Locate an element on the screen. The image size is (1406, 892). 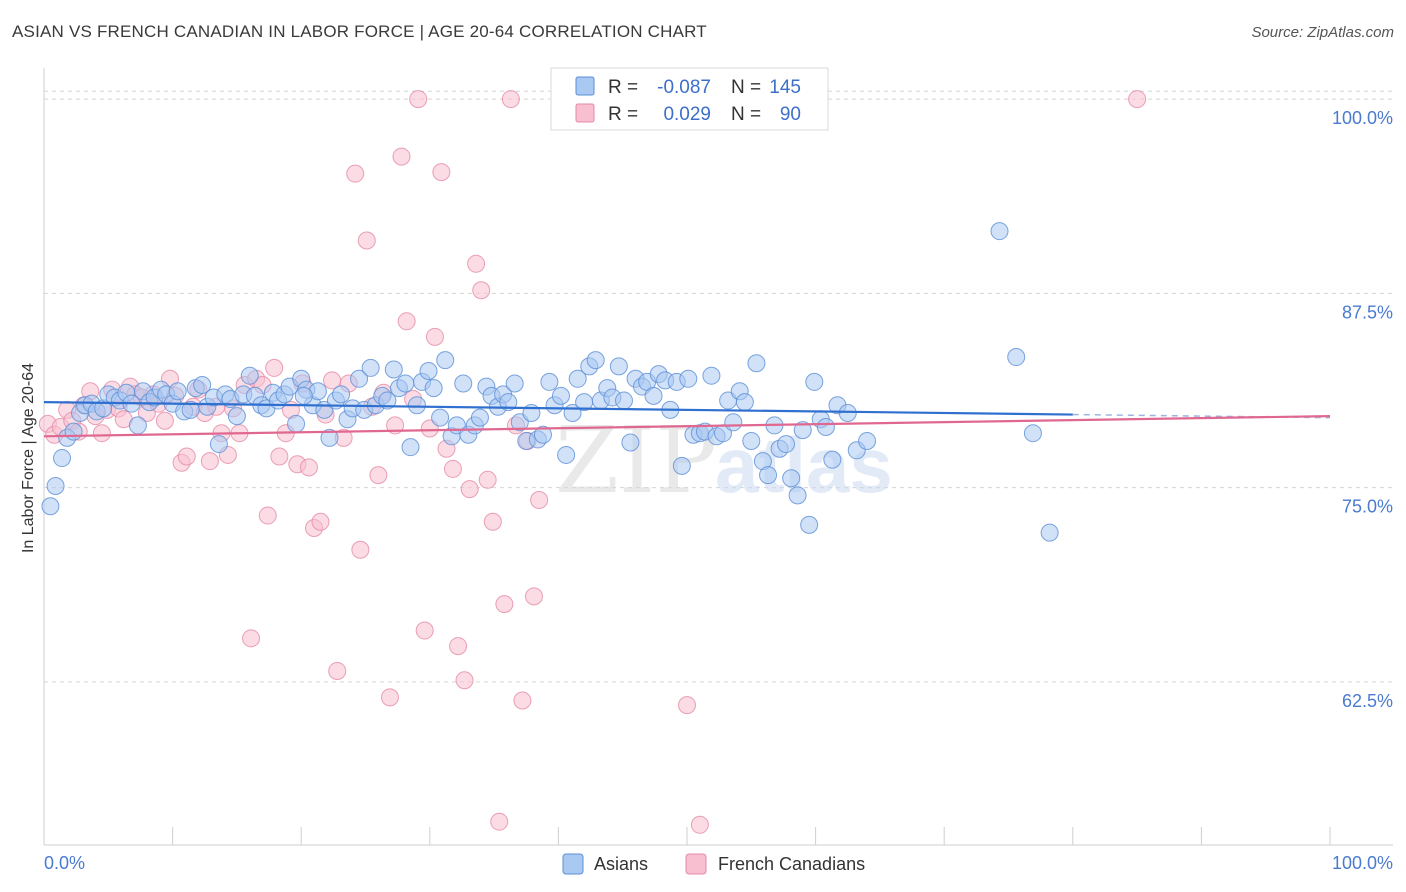
legend-asians-label: Asians is located at coordinates (621, 864).